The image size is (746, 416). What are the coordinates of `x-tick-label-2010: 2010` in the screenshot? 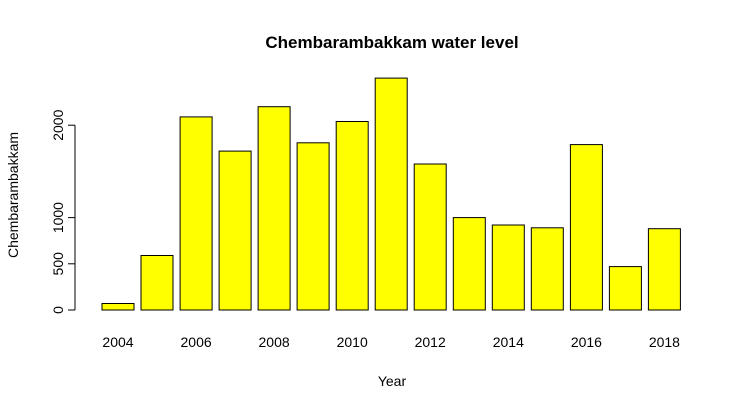 It's located at (352, 342).